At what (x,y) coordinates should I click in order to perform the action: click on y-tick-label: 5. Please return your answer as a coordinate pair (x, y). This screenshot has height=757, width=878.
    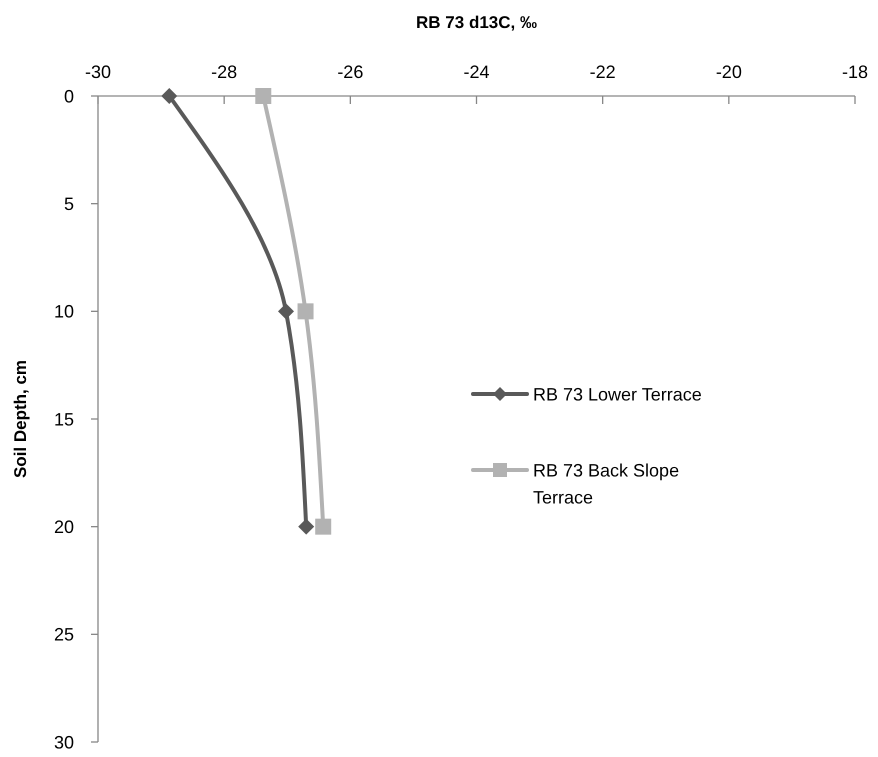
    Looking at the image, I should click on (69, 204).